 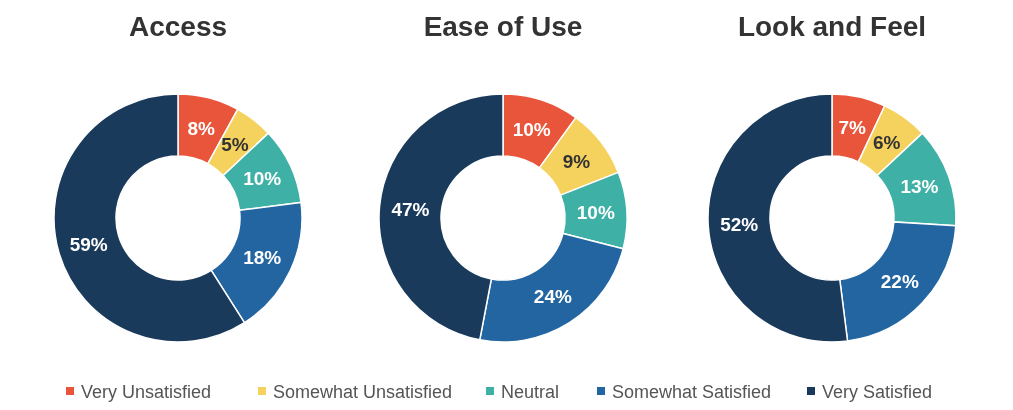 I want to click on chart-title: Ease of Use, so click(x=503, y=26).